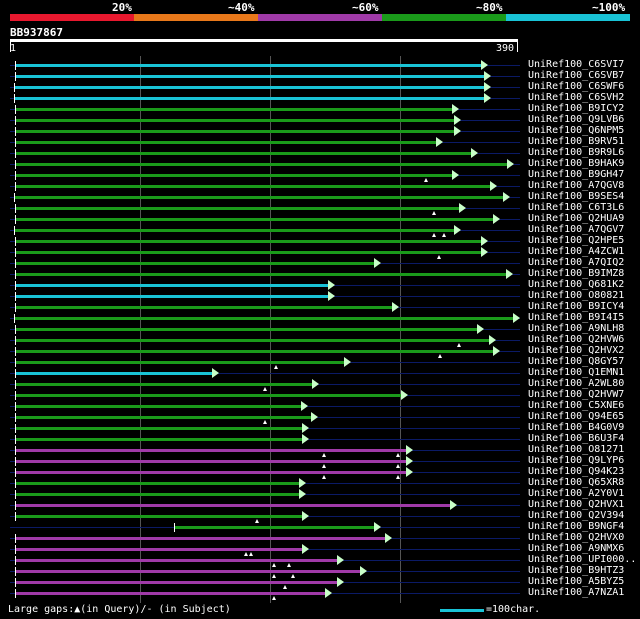 The width and height of the screenshot is (640, 619). Describe the element at coordinates (576, 394) in the screenshot. I see `hit-name-link: UniRef100_Q2HVW7` at that location.